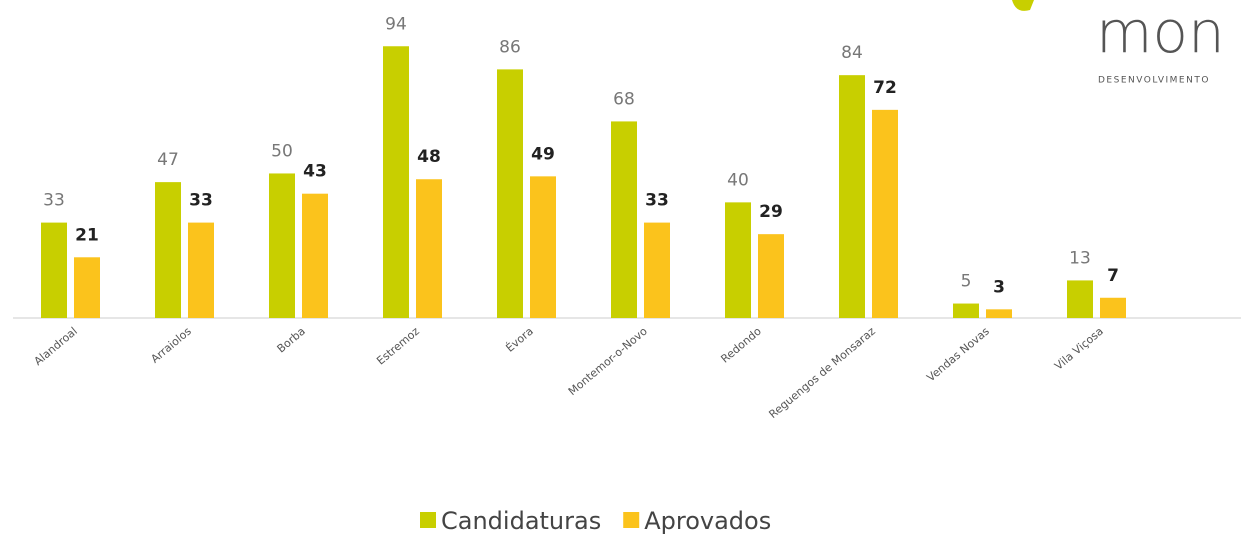 Image resolution: width=1241 pixels, height=538 pixels. I want to click on x-tick-label: Redondo, so click(741, 344).